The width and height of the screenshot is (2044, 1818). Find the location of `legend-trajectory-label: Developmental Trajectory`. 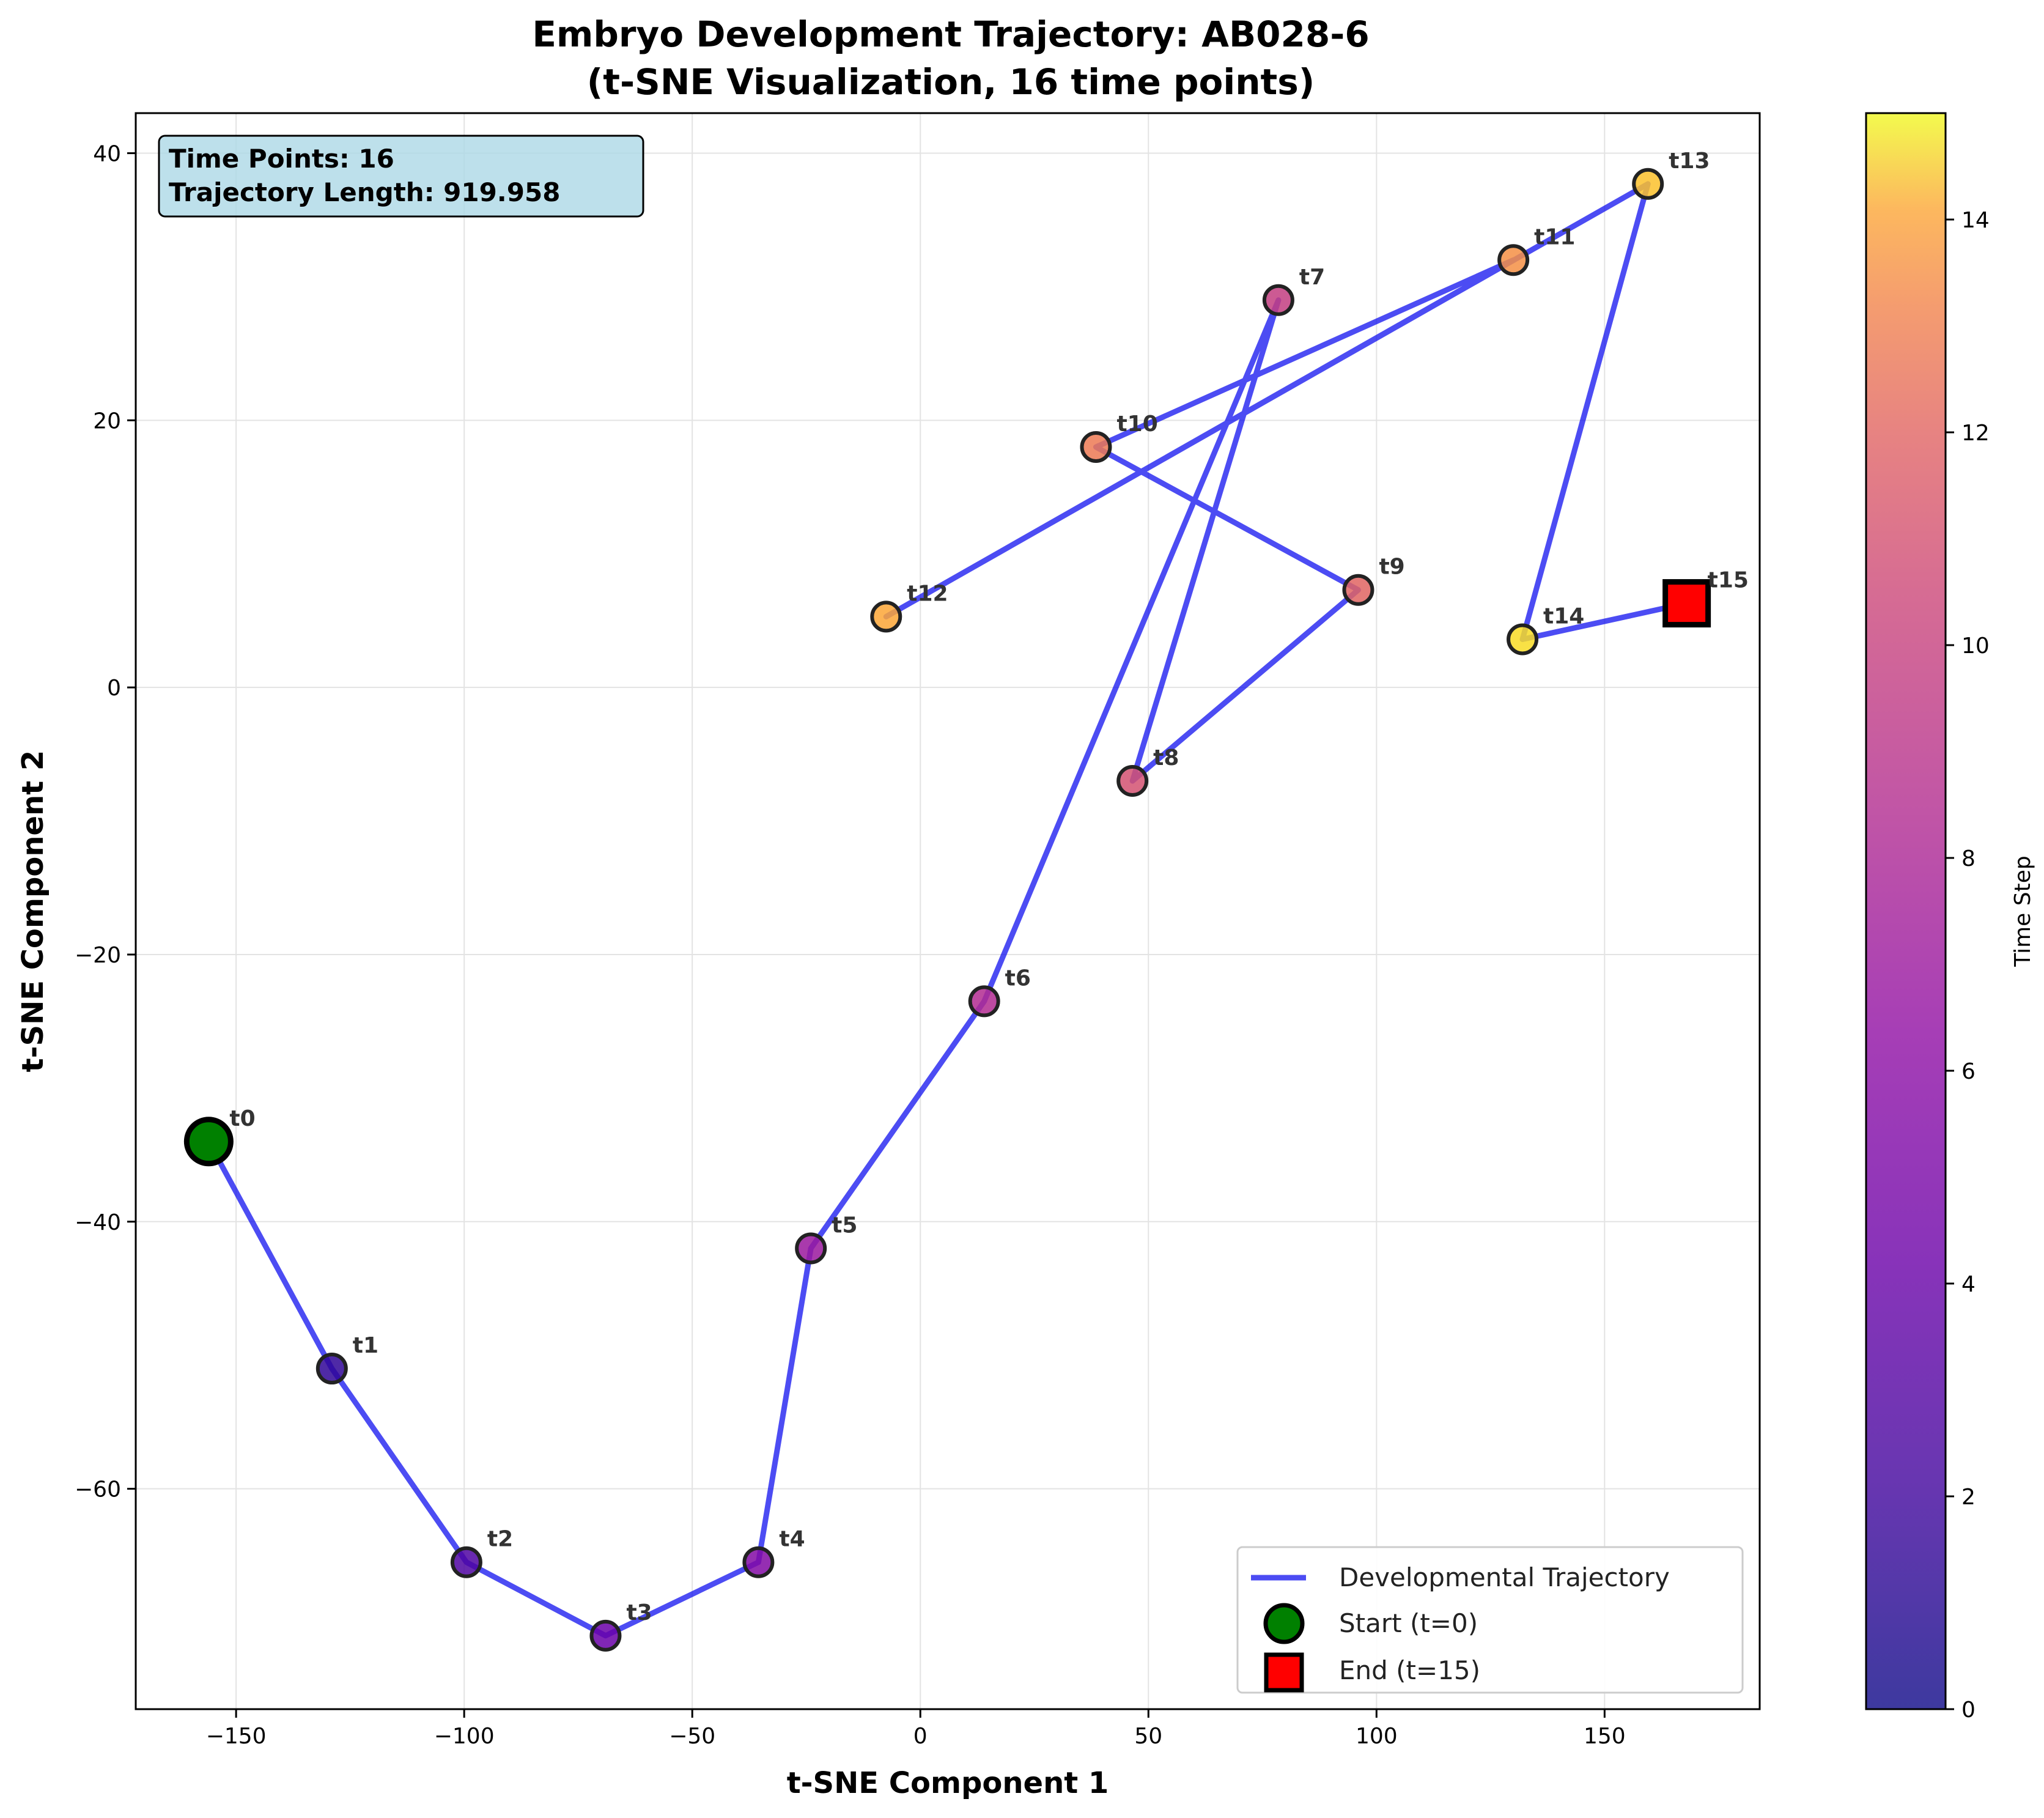

legend-trajectory-label: Developmental Trajectory is located at coordinates (1504, 1577).